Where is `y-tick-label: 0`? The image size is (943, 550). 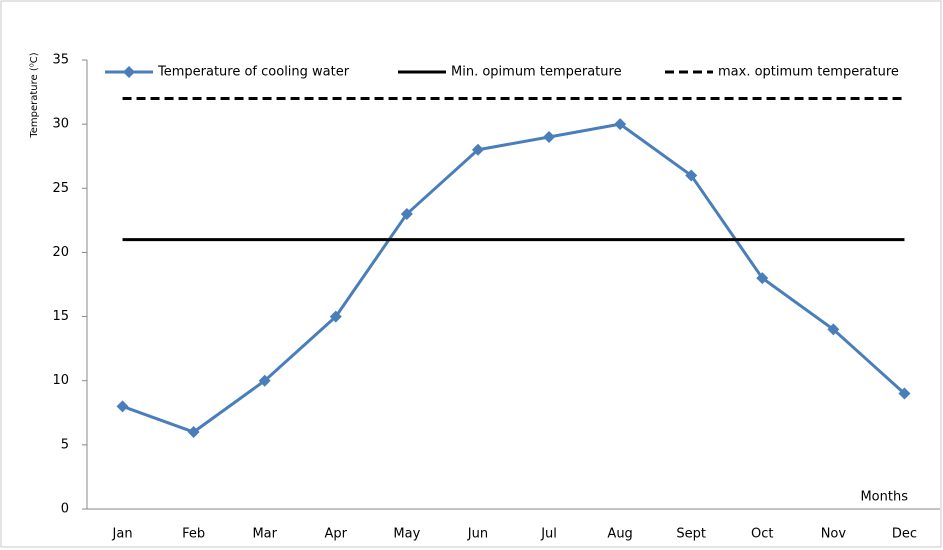
y-tick-label: 0 is located at coordinates (65, 509).